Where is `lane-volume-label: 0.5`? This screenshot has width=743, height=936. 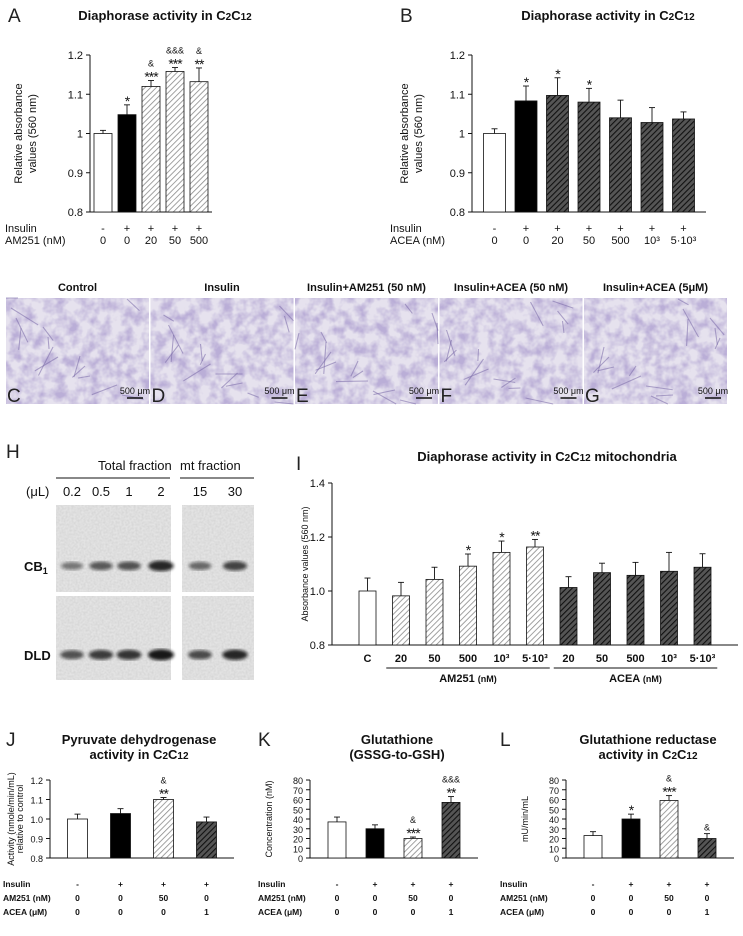
lane-volume-label: 0.5 is located at coordinates (101, 491).